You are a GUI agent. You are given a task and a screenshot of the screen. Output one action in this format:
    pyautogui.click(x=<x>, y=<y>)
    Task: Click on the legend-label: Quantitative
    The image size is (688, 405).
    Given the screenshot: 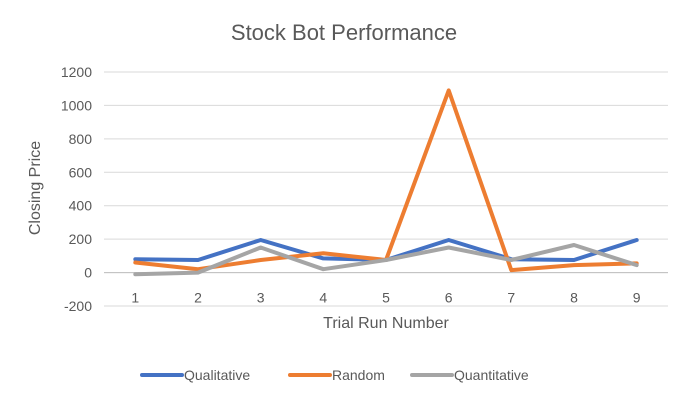 What is the action you would take?
    pyautogui.click(x=491, y=375)
    